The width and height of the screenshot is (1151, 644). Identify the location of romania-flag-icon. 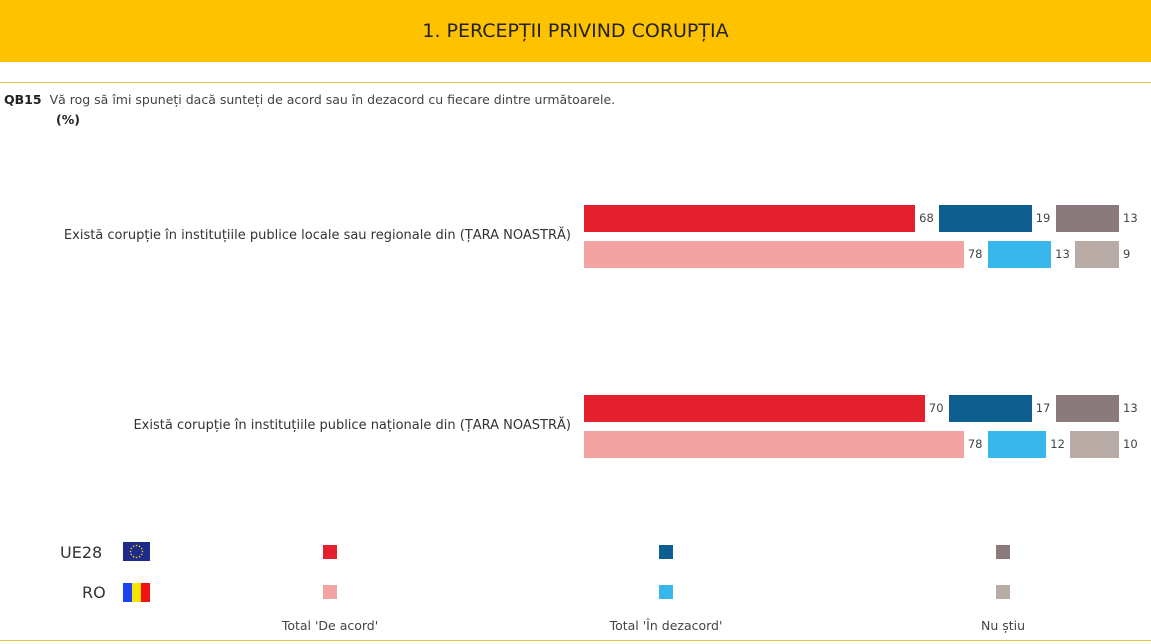
(136, 592).